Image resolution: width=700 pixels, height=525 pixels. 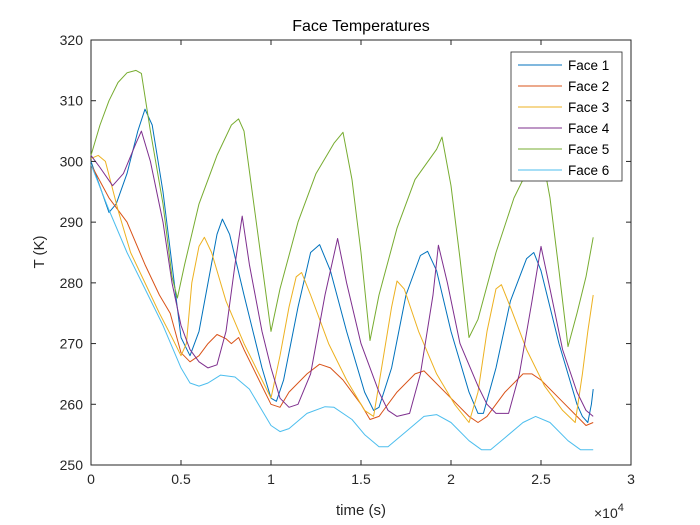 What do you see at coordinates (39, 251) in the screenshot?
I see `y-axis-title: T (K)` at bounding box center [39, 251].